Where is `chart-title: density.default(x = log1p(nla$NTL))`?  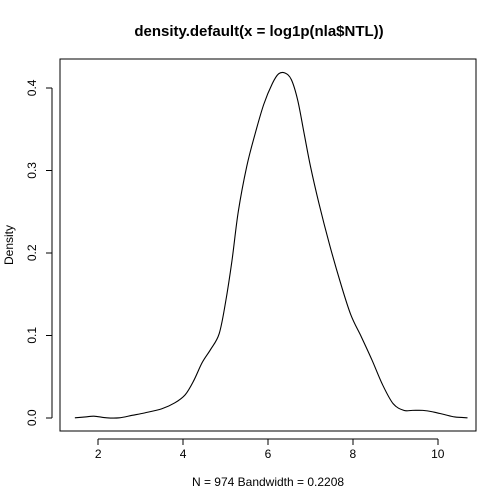
chart-title: density.default(x = log1p(nla$NTL)) is located at coordinates (258, 31).